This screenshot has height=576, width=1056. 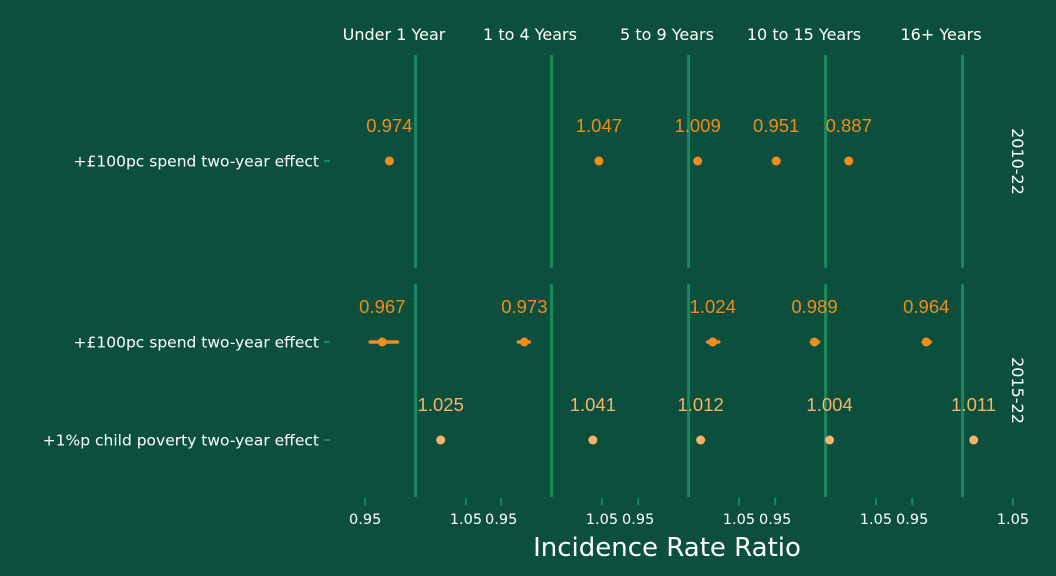 I want to click on row-label-1-0: +£100pc spend two-year effect, so click(x=196, y=343).